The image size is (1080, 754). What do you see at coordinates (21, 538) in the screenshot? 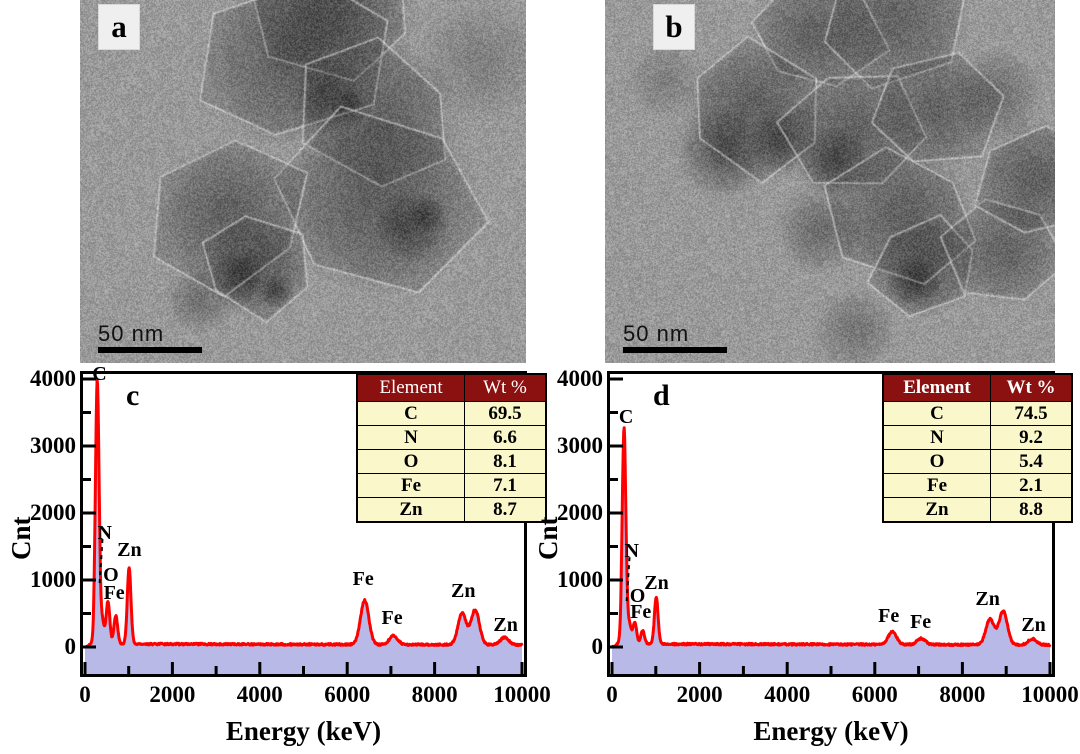
I see `y-axis-title-c: Cnt` at bounding box center [21, 538].